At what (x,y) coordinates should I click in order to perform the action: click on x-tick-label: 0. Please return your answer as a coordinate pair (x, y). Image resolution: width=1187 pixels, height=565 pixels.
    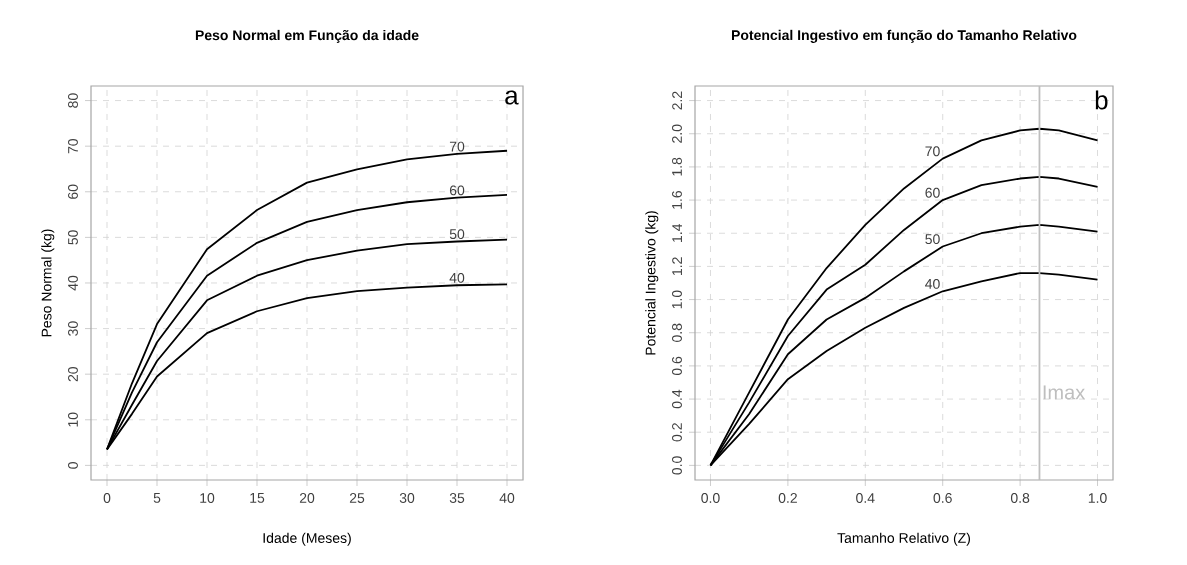
    Looking at the image, I should click on (107, 498).